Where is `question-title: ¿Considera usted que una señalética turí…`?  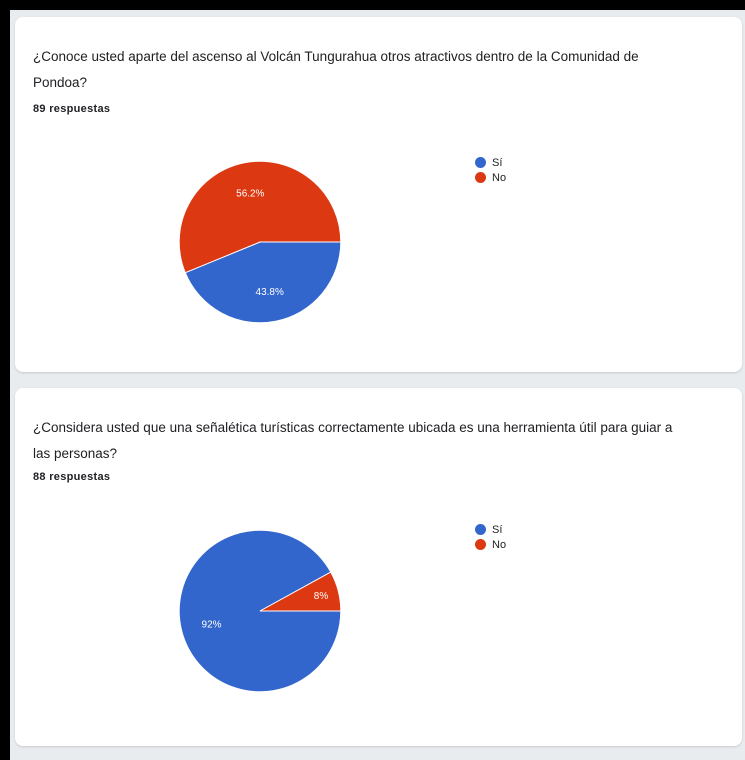 question-title: ¿Considera usted que una señalética turí… is located at coordinates (353, 440).